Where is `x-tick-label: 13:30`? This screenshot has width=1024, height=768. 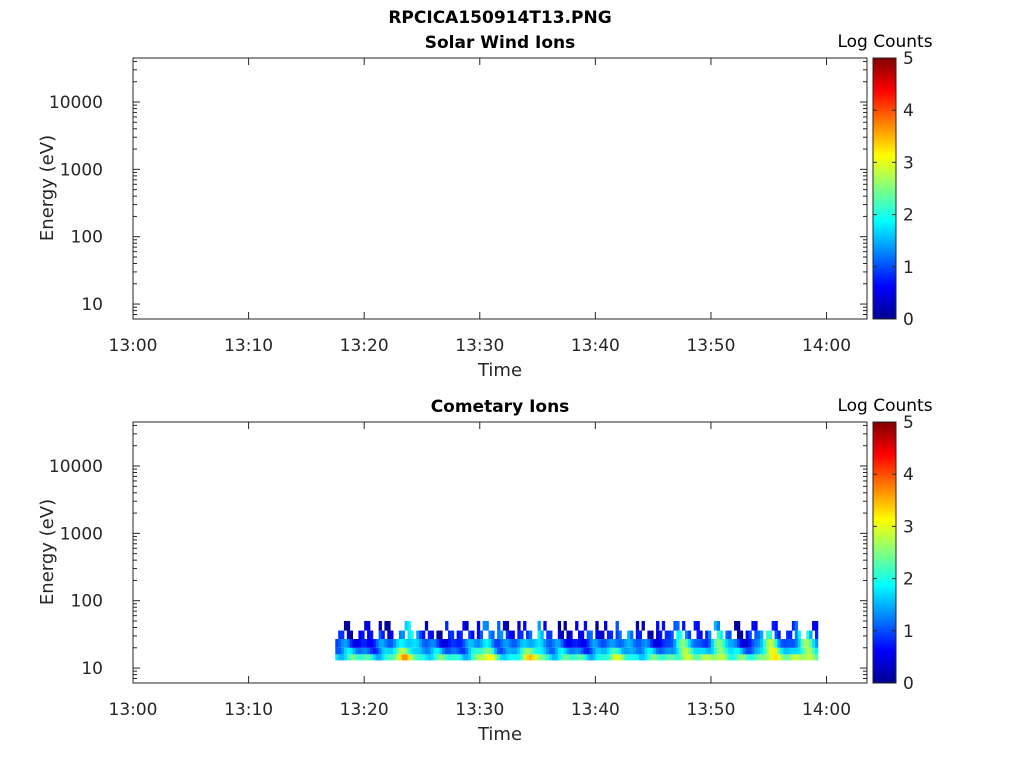 x-tick-label: 13:30 is located at coordinates (479, 346).